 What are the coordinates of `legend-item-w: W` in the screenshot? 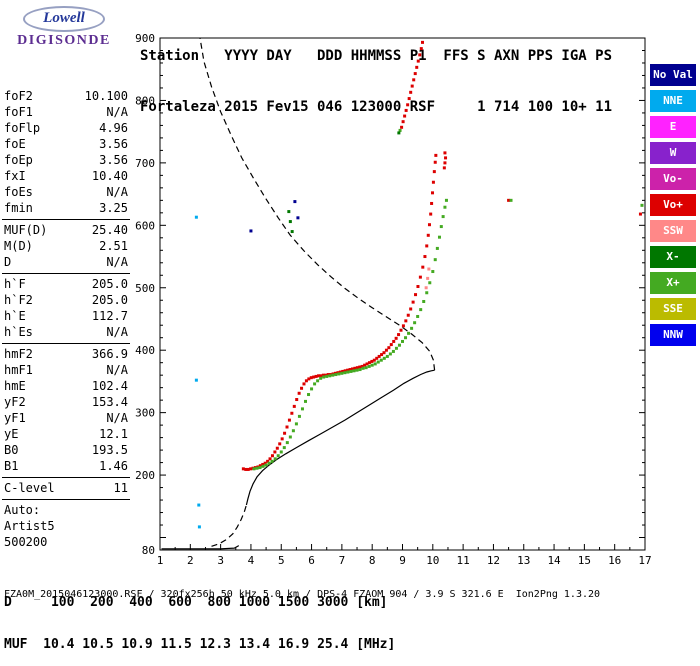 It's located at (673, 153).